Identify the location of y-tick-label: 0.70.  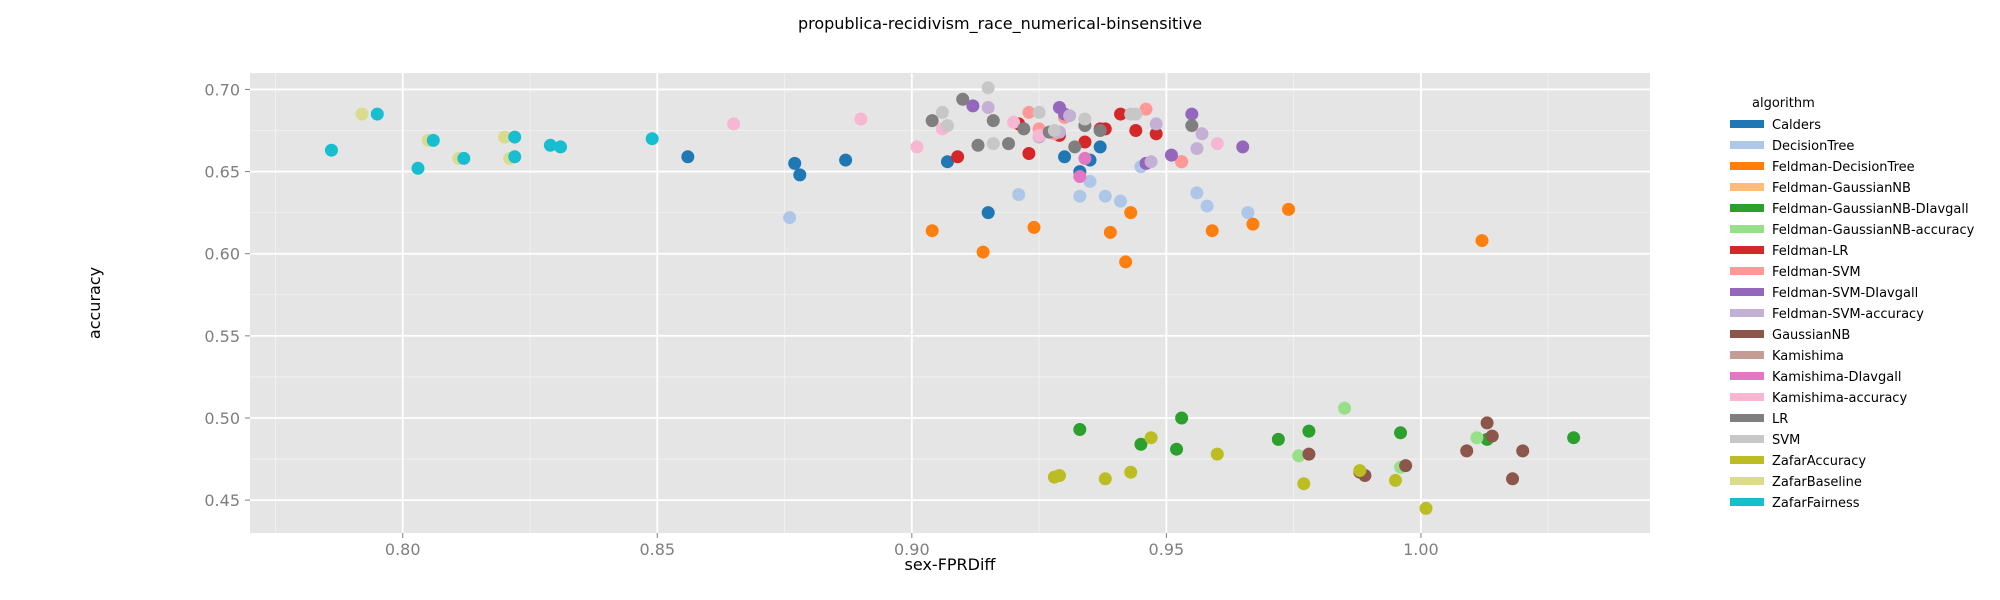
(222, 89).